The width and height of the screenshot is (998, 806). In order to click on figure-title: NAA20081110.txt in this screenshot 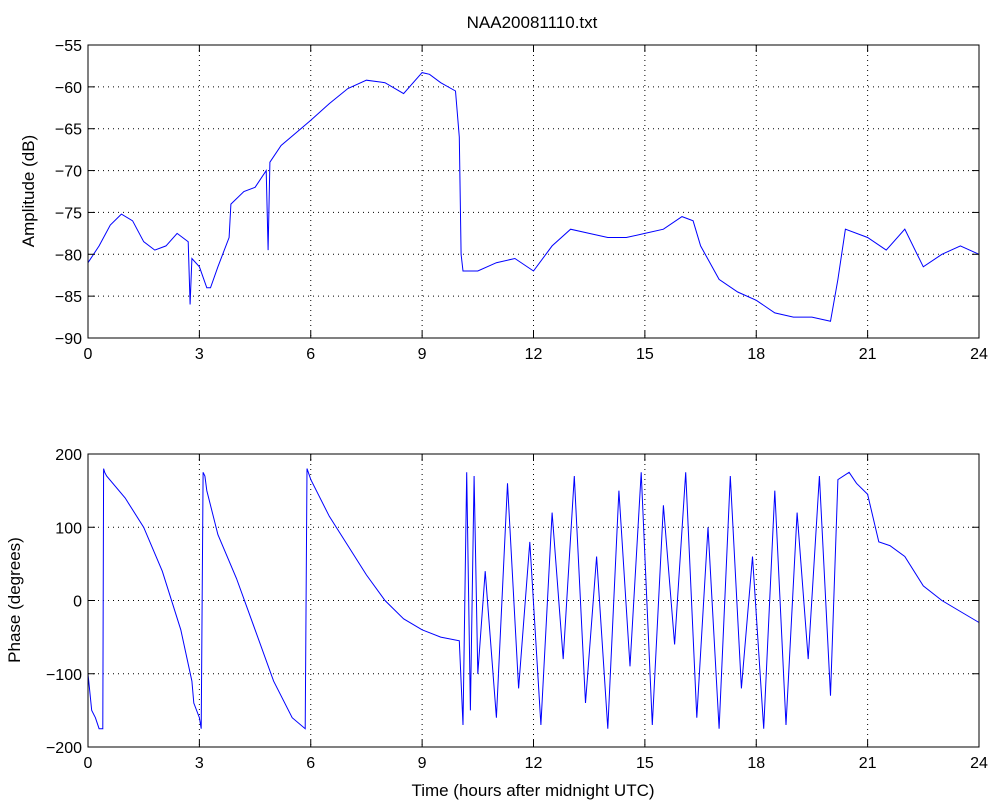, I will do `click(532, 22)`.